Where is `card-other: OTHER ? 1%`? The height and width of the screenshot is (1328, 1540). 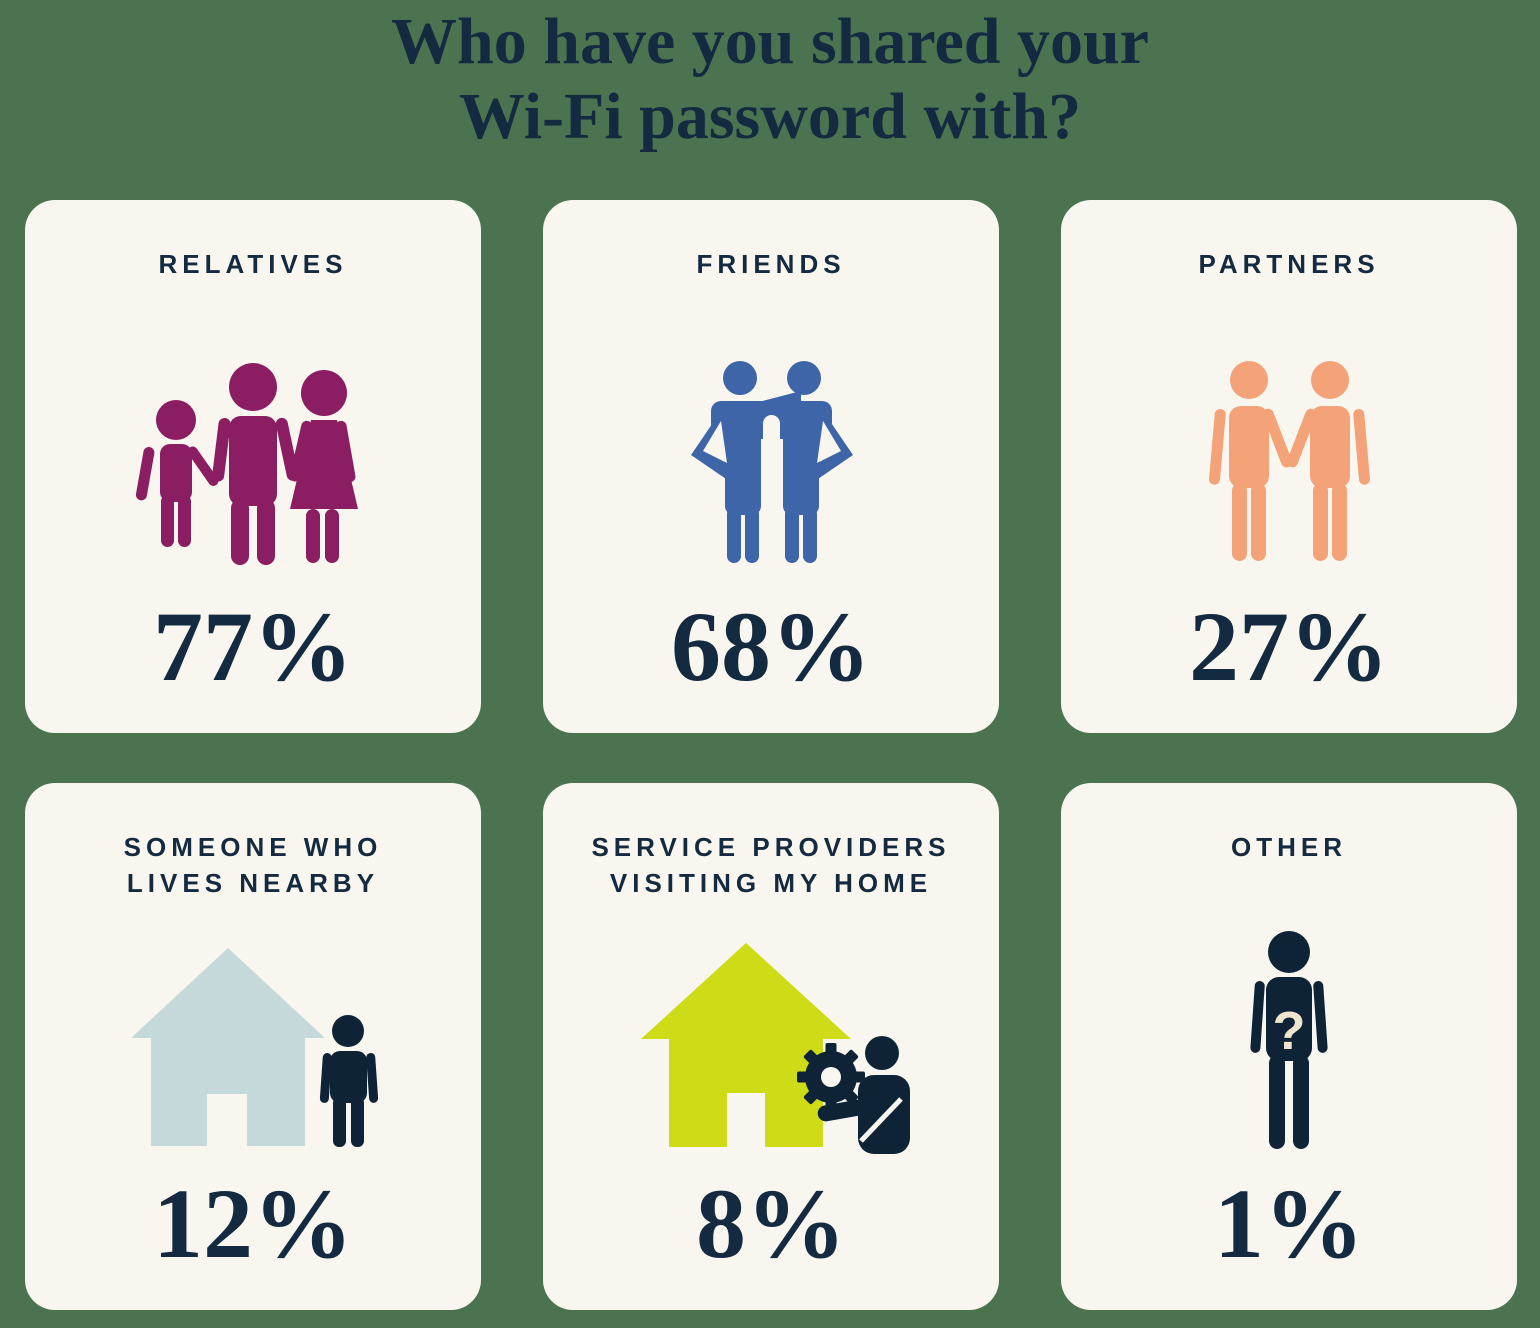
card-other: OTHER ? 1% is located at coordinates (1289, 1046).